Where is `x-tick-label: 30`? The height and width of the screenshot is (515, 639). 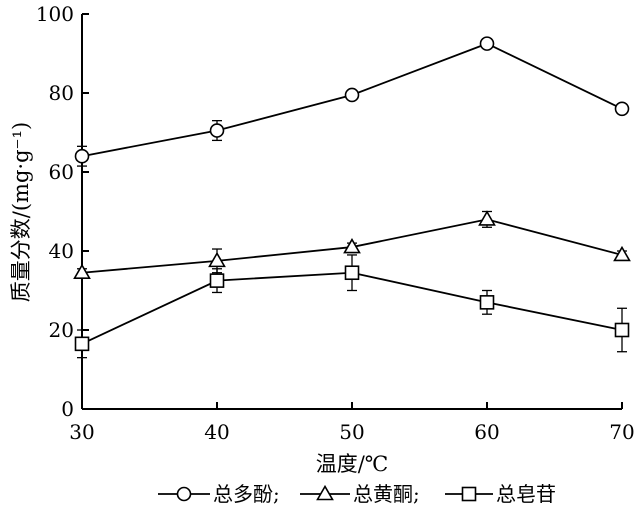 x-tick-label: 30 is located at coordinates (81, 432).